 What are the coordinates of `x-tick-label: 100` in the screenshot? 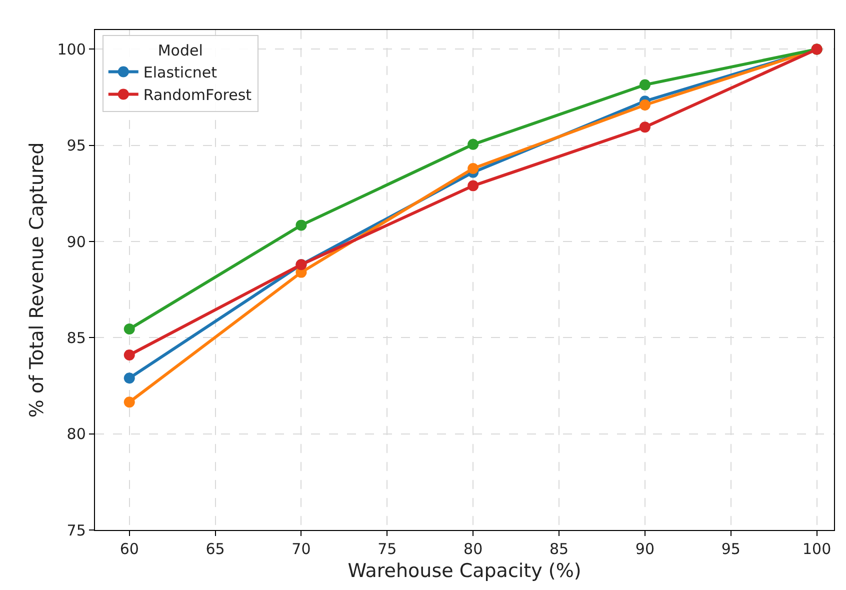 It's located at (817, 549).